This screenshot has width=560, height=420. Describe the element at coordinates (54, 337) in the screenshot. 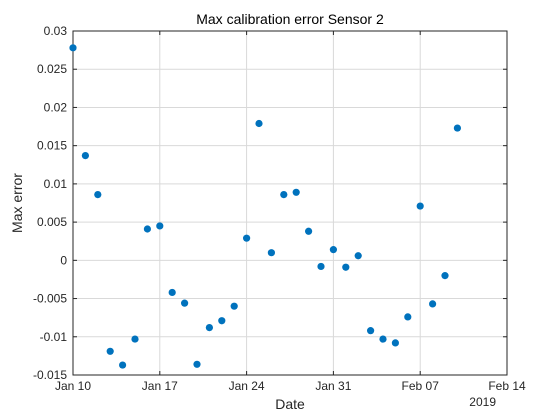

I see `y-tick-label: -0.01` at that location.